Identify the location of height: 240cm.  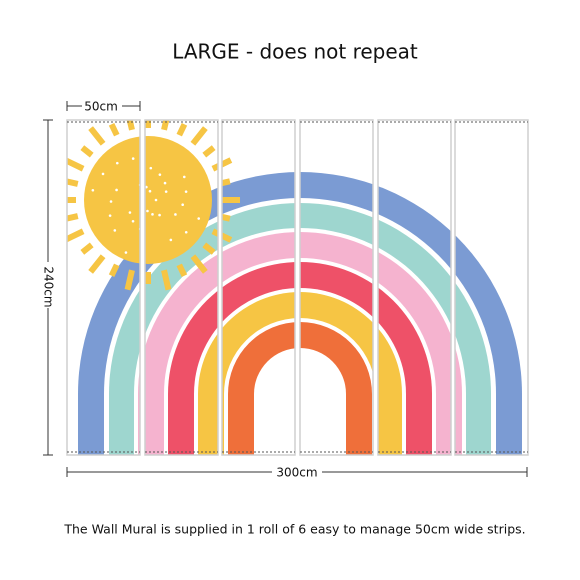
(49, 286).